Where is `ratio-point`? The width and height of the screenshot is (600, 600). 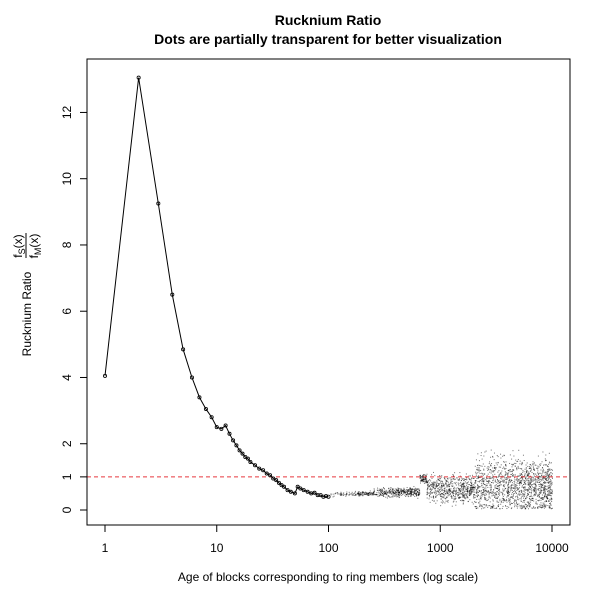
ratio-point is located at coordinates (242, 453).